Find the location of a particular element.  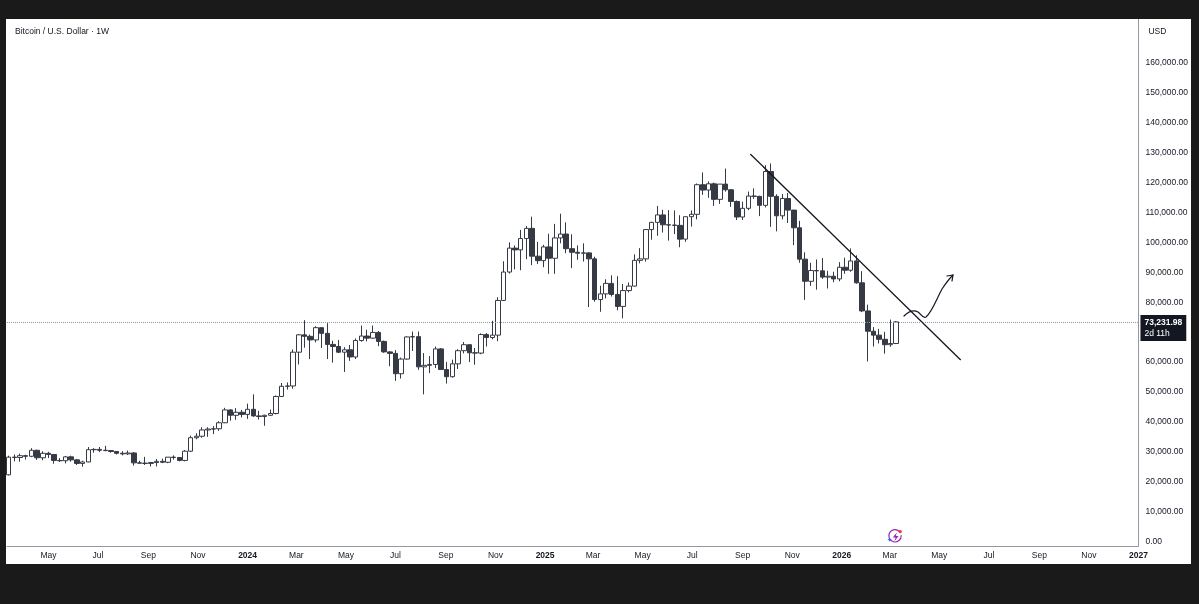

y-tick-label: 30,000.00 is located at coordinates (1164, 451).